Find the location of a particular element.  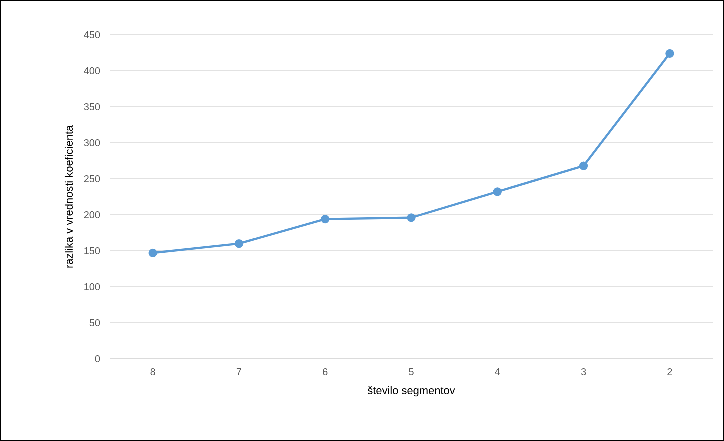

y-tick-label: 400 is located at coordinates (92, 71).